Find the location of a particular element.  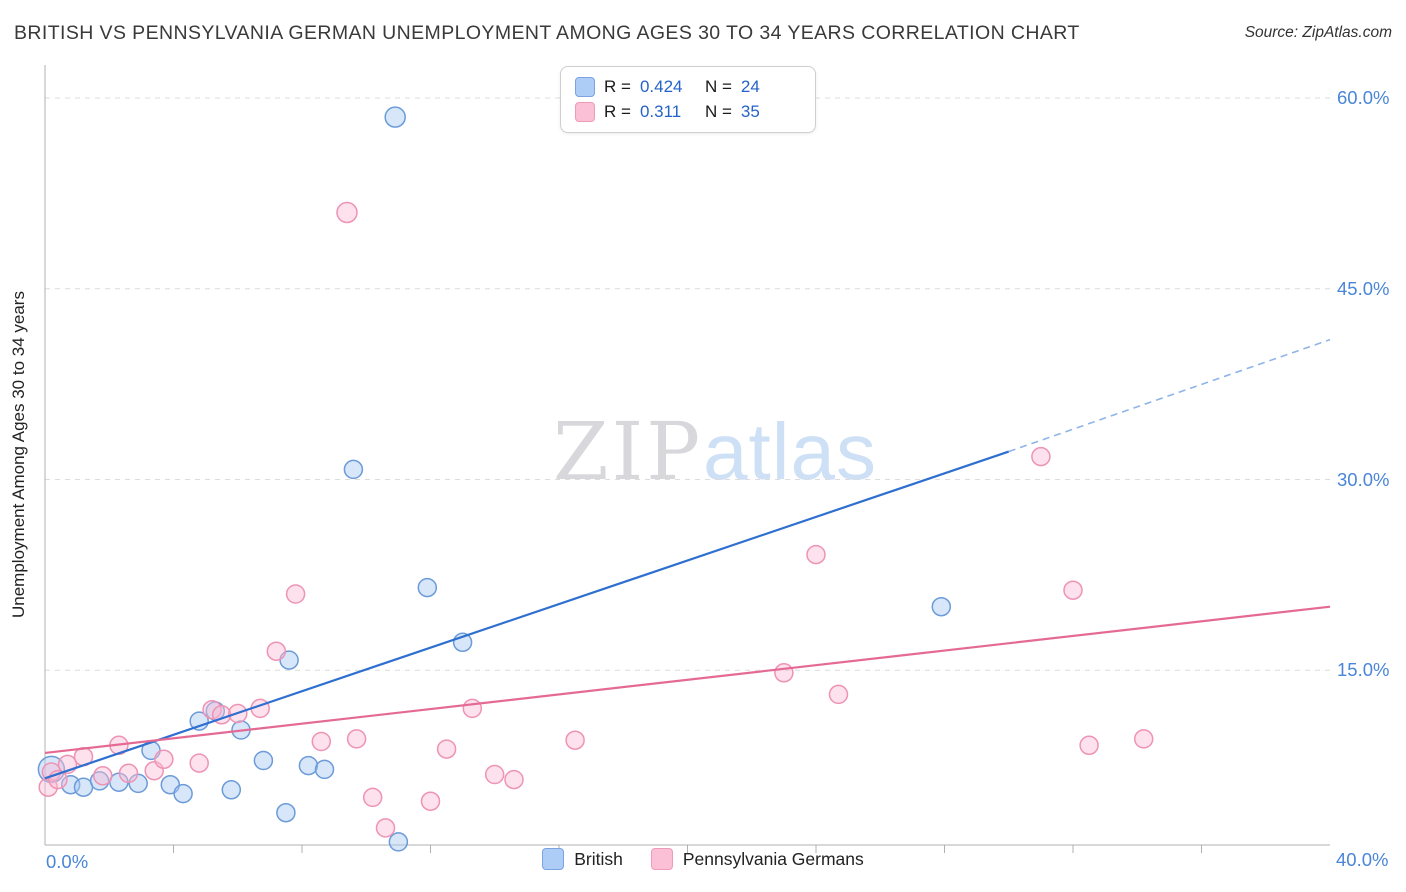

x-axis-max-label: 40.0% is located at coordinates (1362, 859).